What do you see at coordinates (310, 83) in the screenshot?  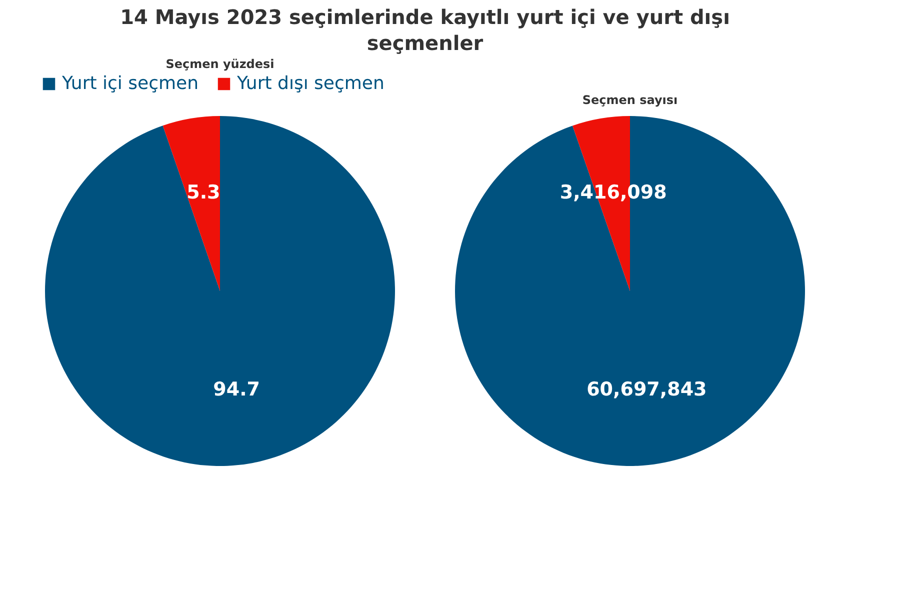 I see `legend-label: Yurt dışı seçmen` at bounding box center [310, 83].